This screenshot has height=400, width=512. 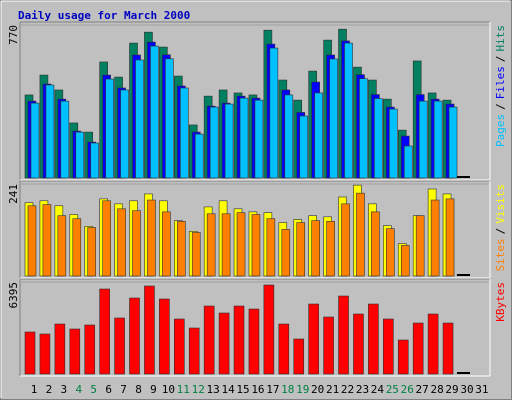 What do you see at coordinates (272, 389) in the screenshot?
I see `x-tick-label: 17` at bounding box center [272, 389].